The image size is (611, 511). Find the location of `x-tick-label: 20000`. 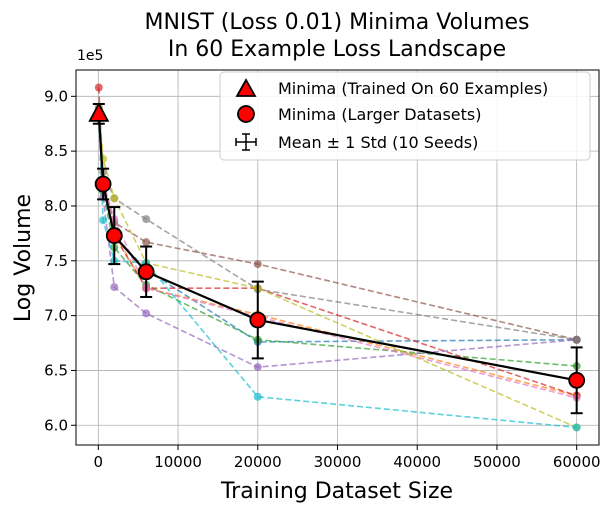

x-tick-label: 20000 is located at coordinates (258, 462).